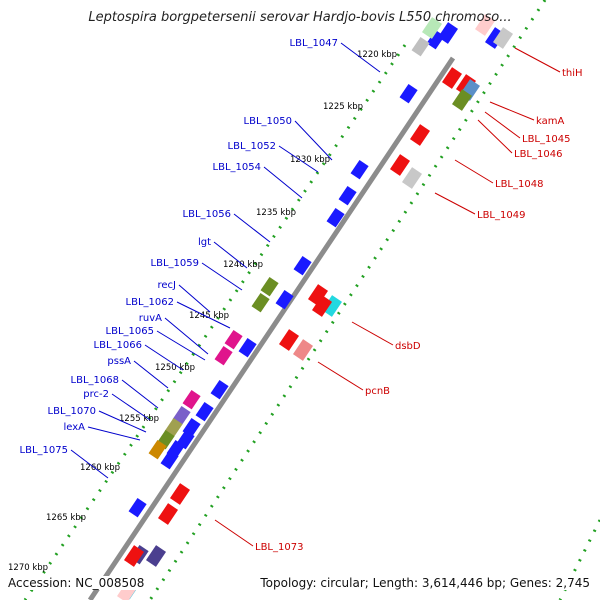  I want to click on dotted-ring-far, so click(579, 559).